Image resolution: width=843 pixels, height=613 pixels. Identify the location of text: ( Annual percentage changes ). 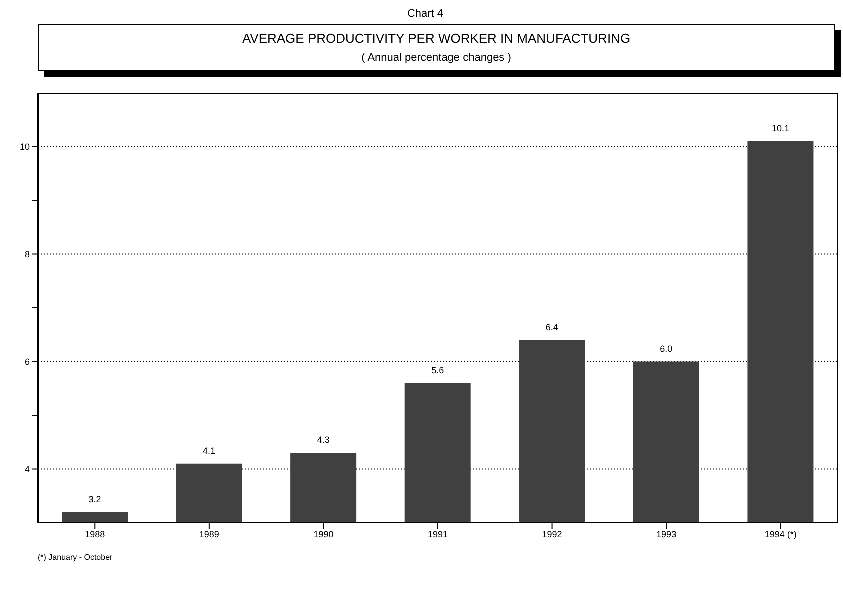
(436, 58).